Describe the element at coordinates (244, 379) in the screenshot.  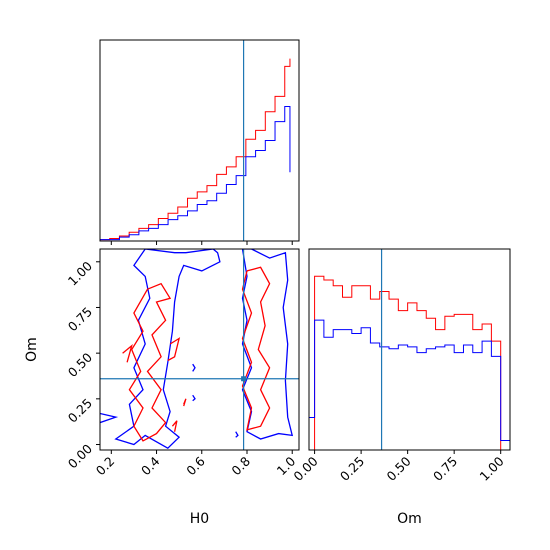
I see `truth-point-marker` at that location.